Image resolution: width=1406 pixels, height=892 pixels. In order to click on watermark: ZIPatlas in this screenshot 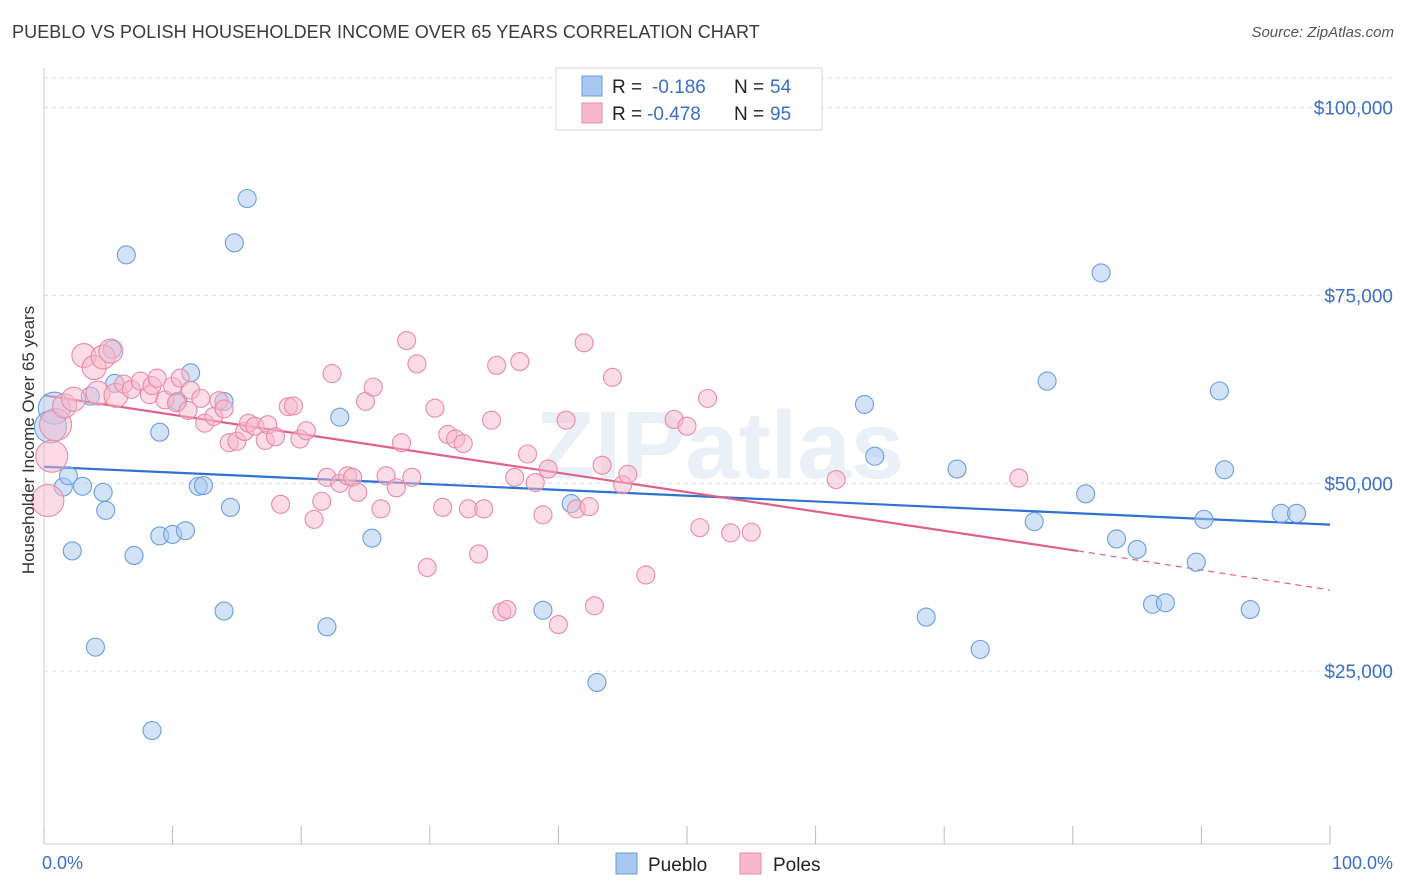, I will do `click(720, 445)`.